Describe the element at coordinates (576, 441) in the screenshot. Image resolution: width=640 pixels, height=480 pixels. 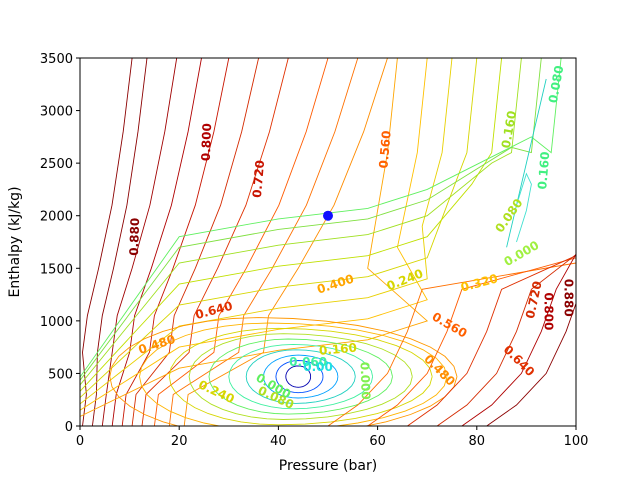
I see `x-tick-label: 100` at that location.